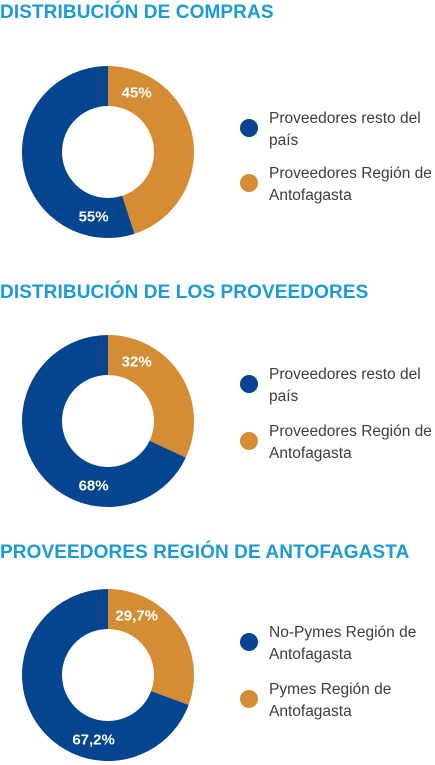  I want to click on donut-chart: 29,7% 67,2%, so click(108, 675).